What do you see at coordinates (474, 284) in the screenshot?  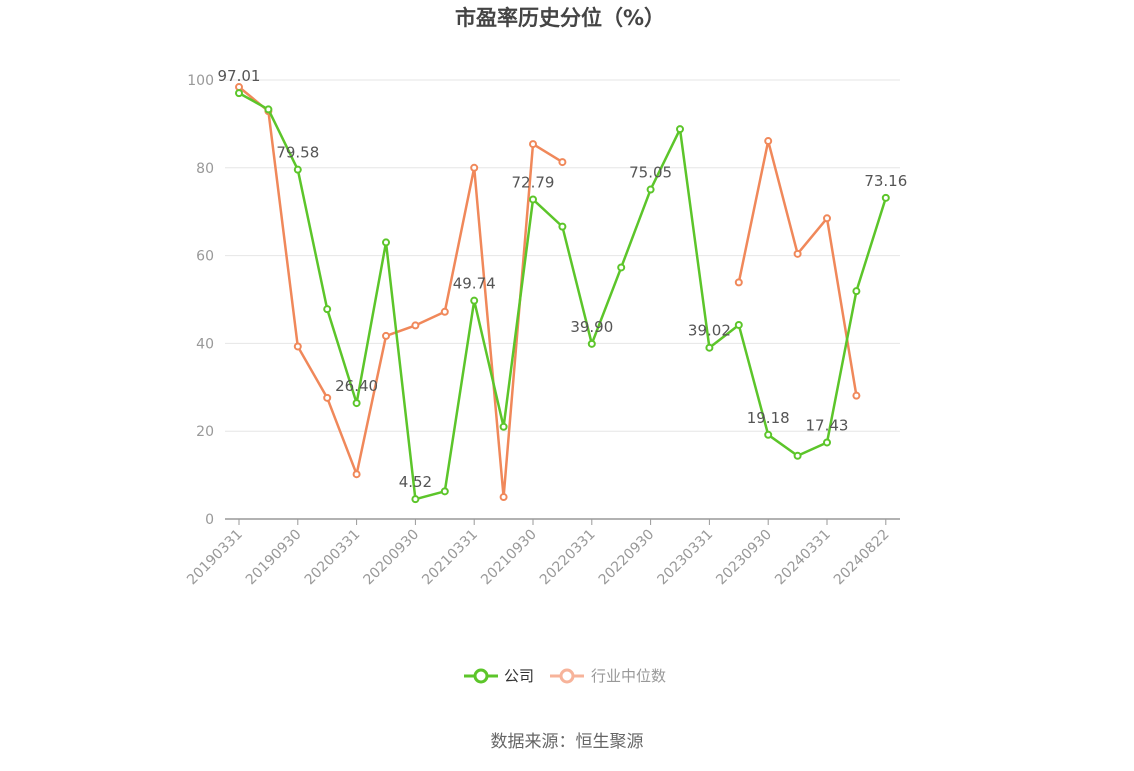 I see `company-data-label-20210331: 49.74` at bounding box center [474, 284].